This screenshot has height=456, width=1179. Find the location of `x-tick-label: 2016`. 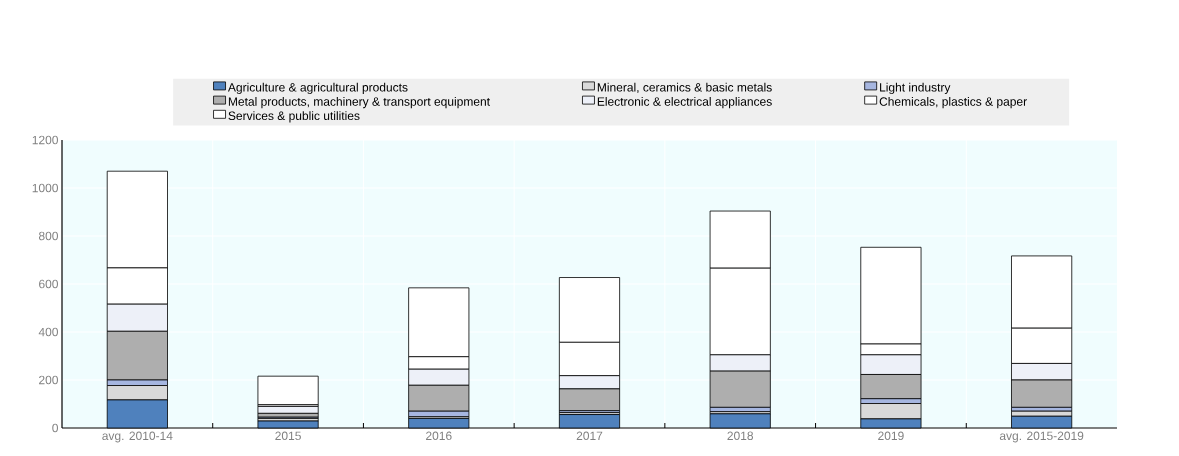

x-tick-label: 2016 is located at coordinates (439, 436).